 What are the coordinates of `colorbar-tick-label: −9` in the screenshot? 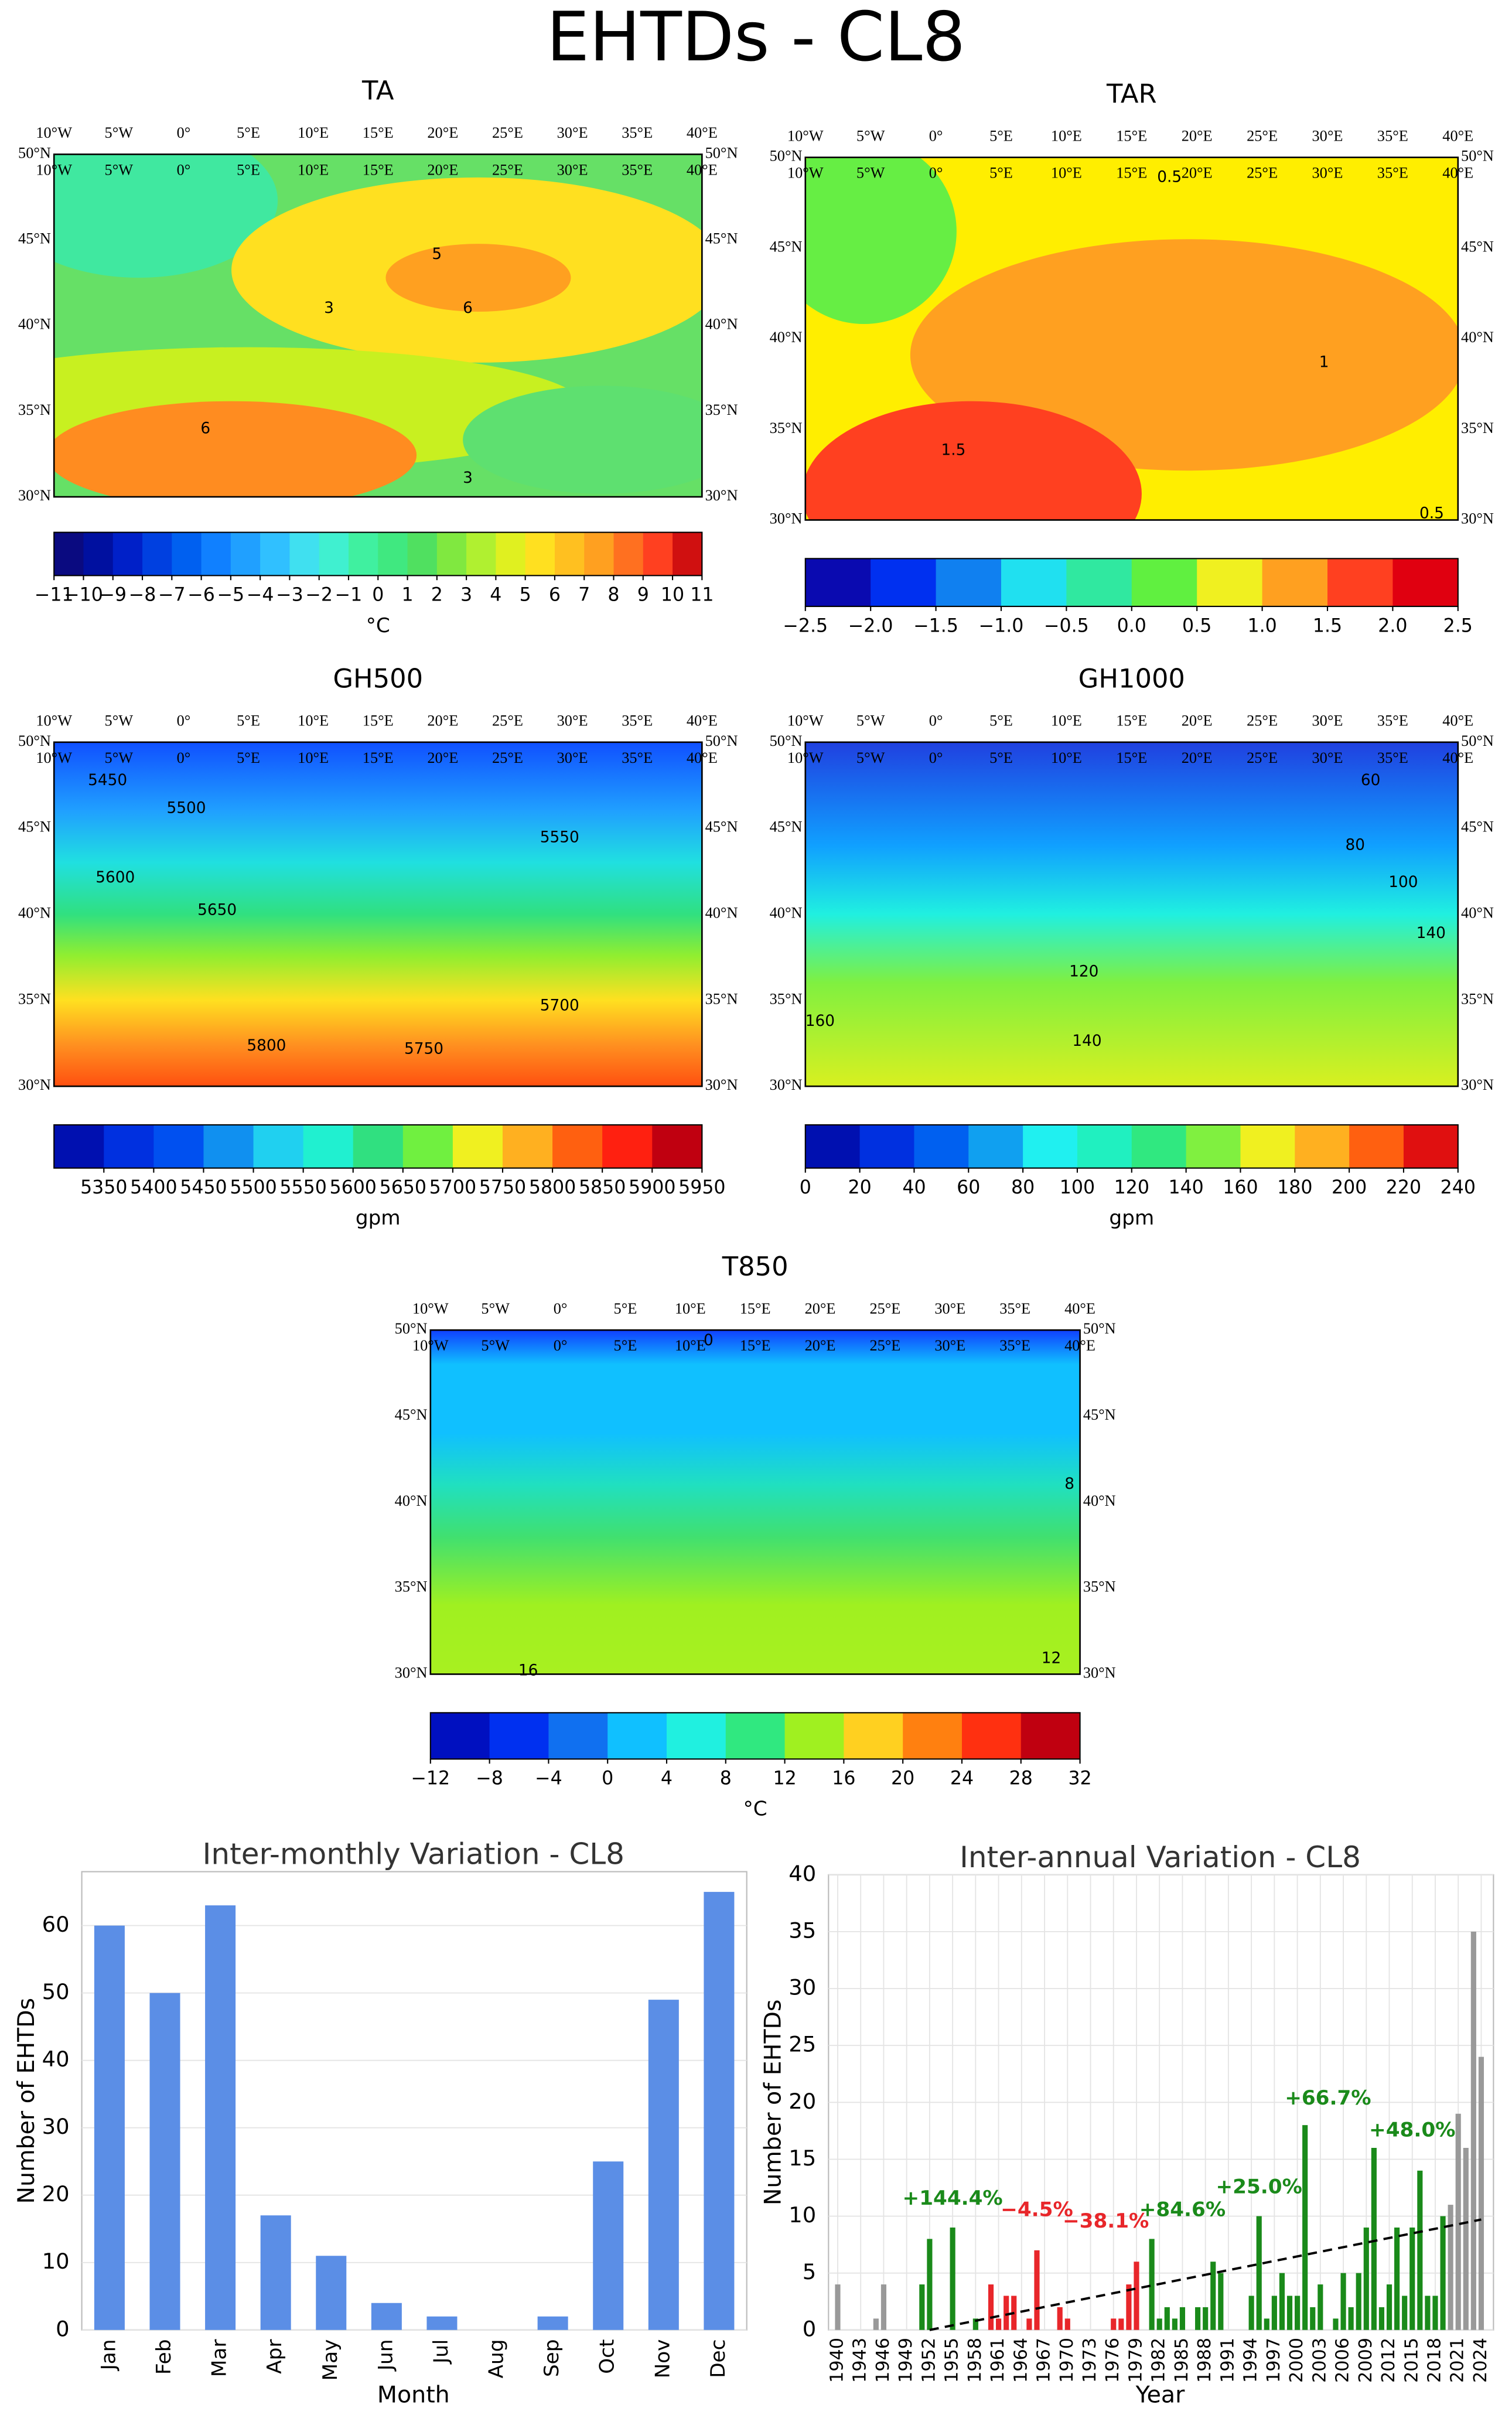 It's located at (113, 595).